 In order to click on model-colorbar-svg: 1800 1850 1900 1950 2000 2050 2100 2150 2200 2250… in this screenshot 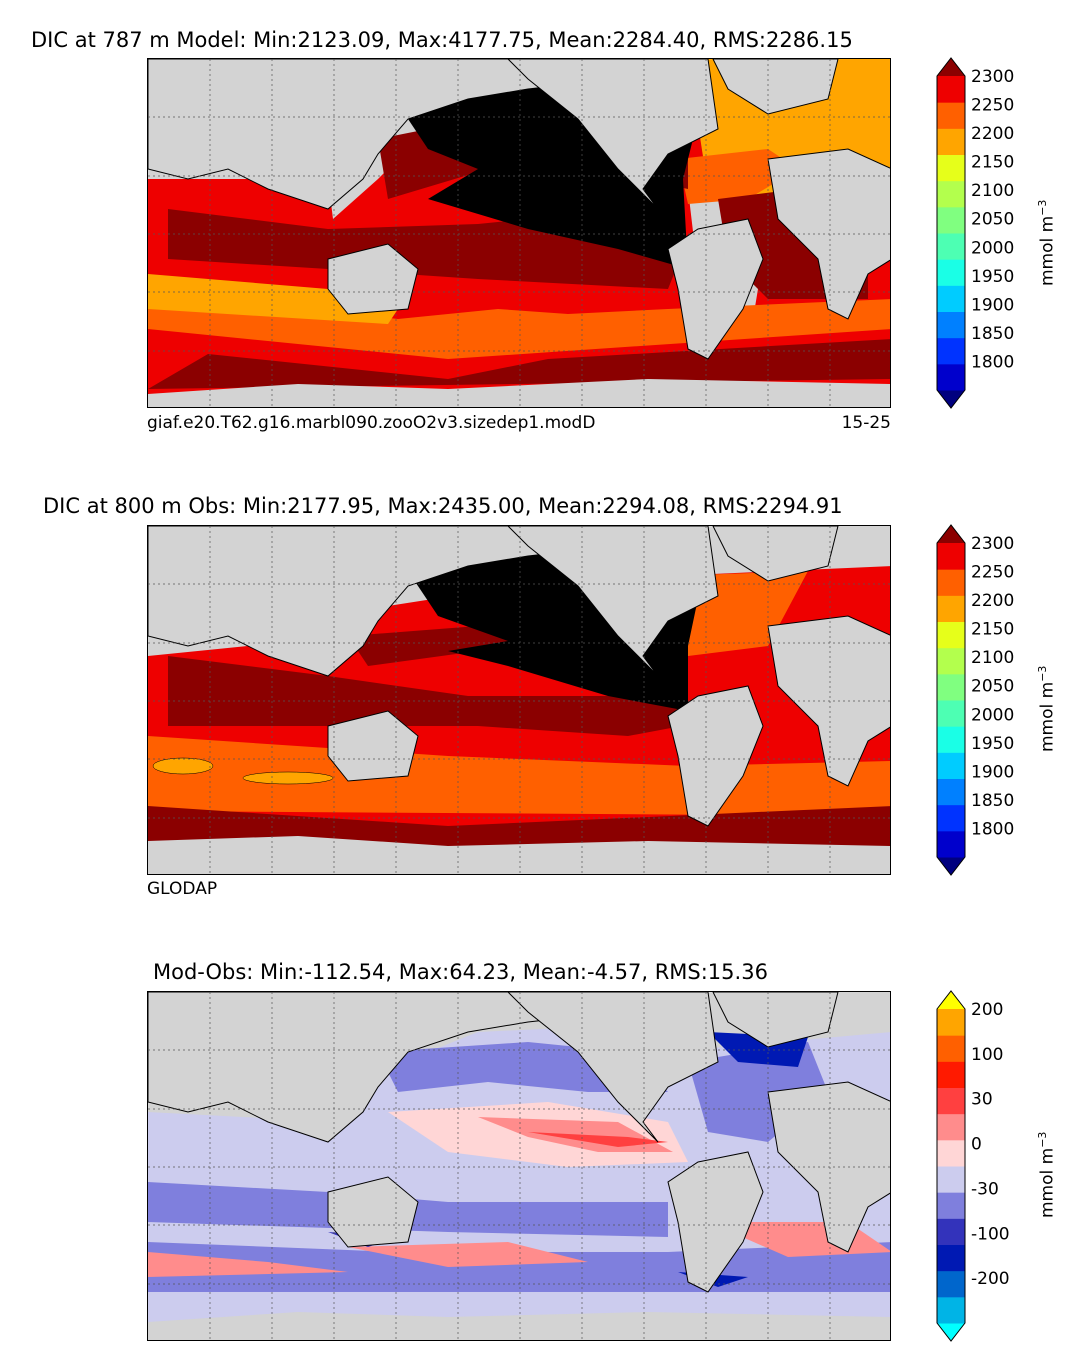, I will do `click(975, 233)`.